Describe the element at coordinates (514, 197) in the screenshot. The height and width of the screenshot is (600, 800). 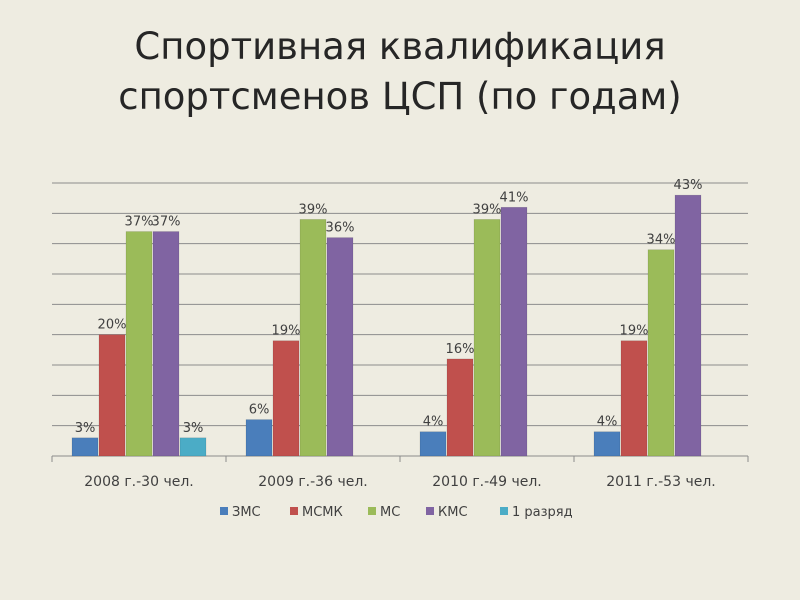
I see `data-label: 41%` at that location.